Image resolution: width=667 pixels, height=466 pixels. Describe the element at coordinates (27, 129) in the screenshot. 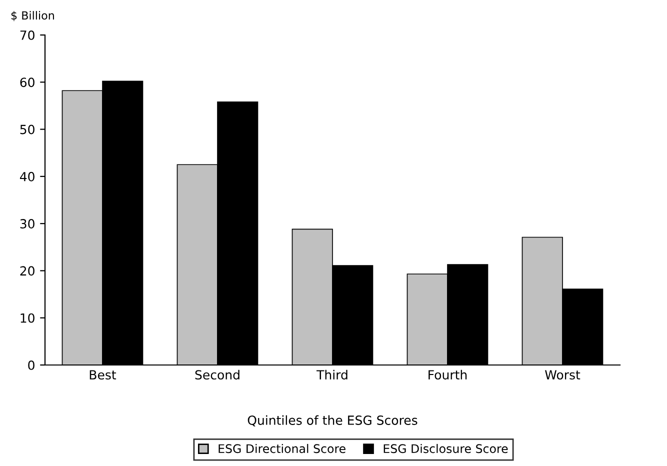

I see `y-tick-label: 50` at that location.